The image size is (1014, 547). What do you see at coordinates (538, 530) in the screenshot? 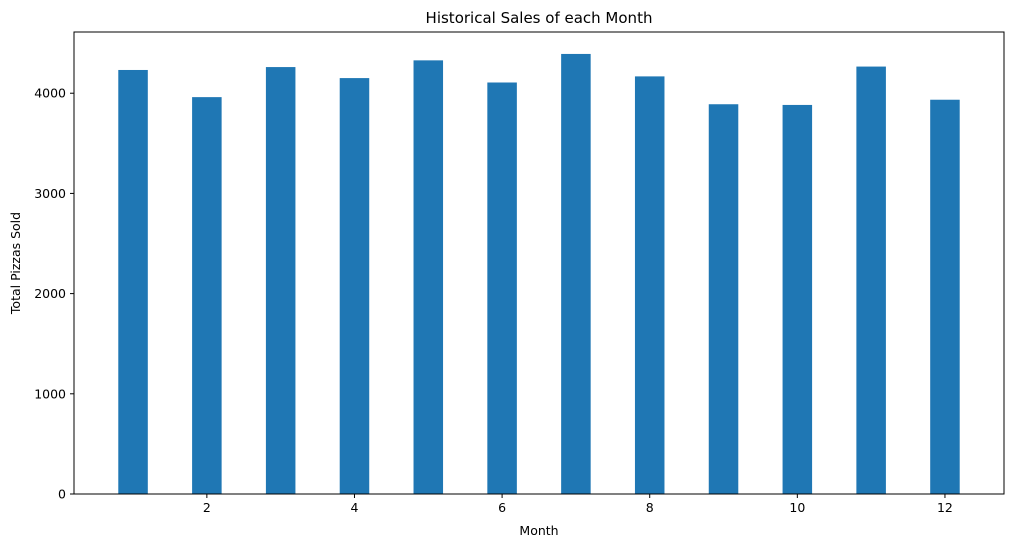
I see `x-axis-label: Month` at bounding box center [538, 530].